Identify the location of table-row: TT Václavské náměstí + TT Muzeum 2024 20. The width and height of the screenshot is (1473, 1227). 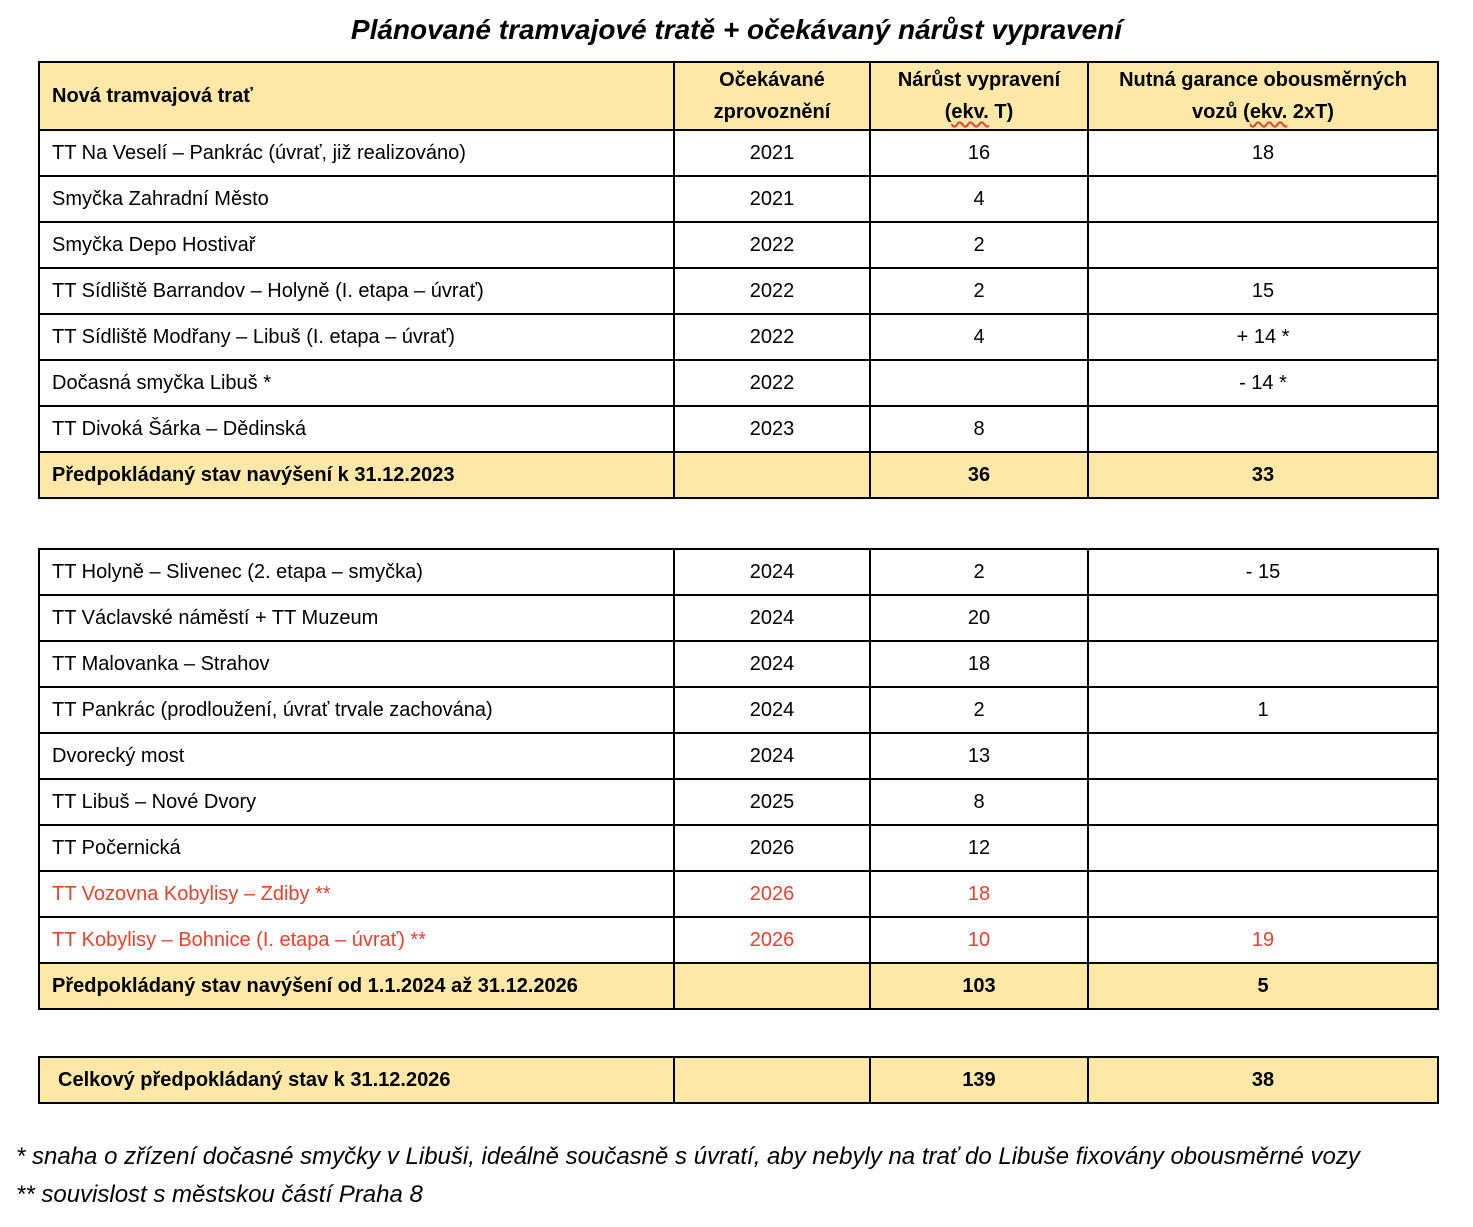
(738, 618).